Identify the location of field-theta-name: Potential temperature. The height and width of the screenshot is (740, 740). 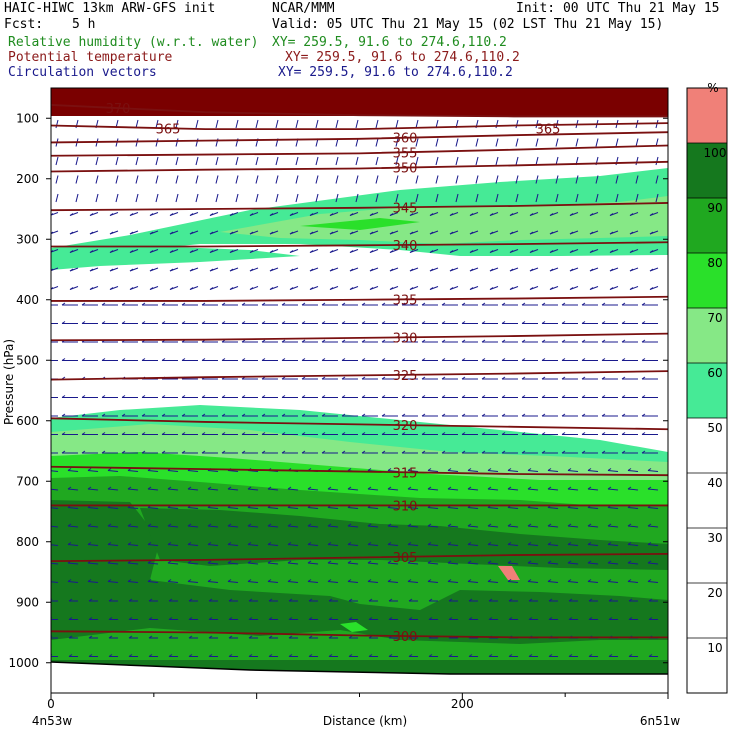
(90, 57).